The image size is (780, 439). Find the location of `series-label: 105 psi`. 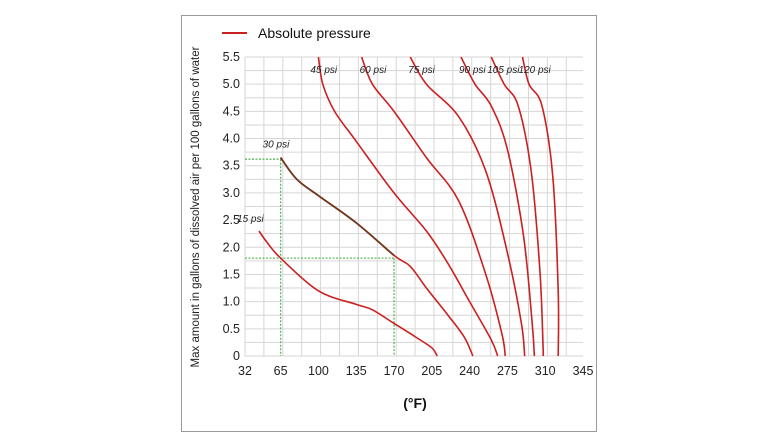

series-label: 105 psi is located at coordinates (503, 70).